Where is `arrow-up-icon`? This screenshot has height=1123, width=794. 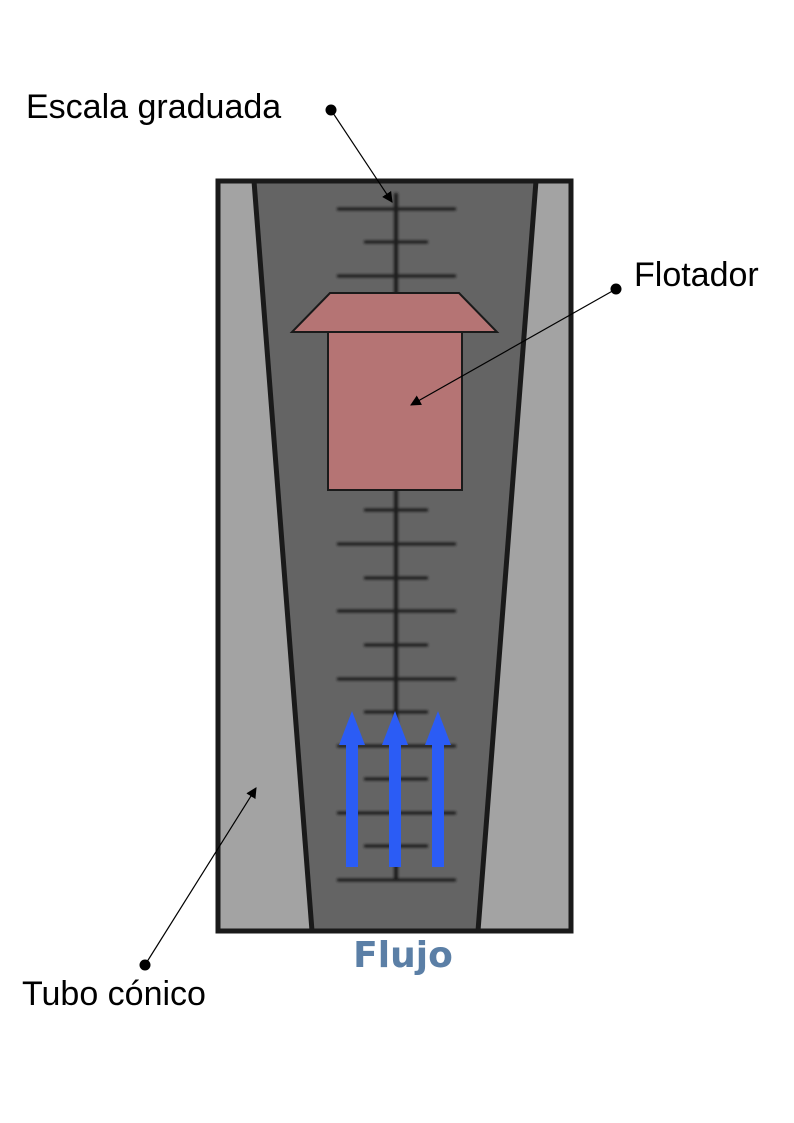
arrow-up-icon is located at coordinates (395, 789).